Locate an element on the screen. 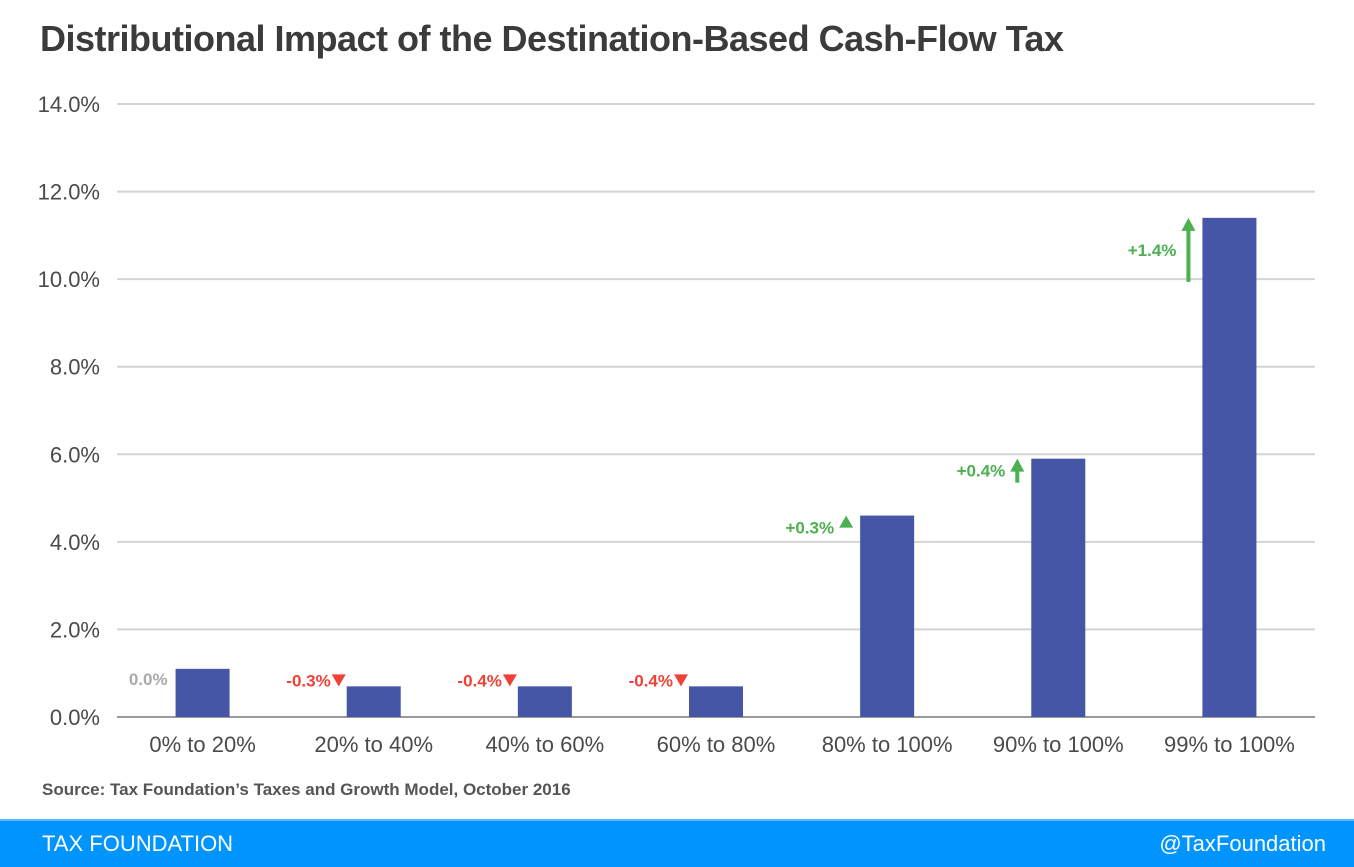 This screenshot has height=867, width=1354. footer-handle: @TaxFoundation is located at coordinates (1242, 843).